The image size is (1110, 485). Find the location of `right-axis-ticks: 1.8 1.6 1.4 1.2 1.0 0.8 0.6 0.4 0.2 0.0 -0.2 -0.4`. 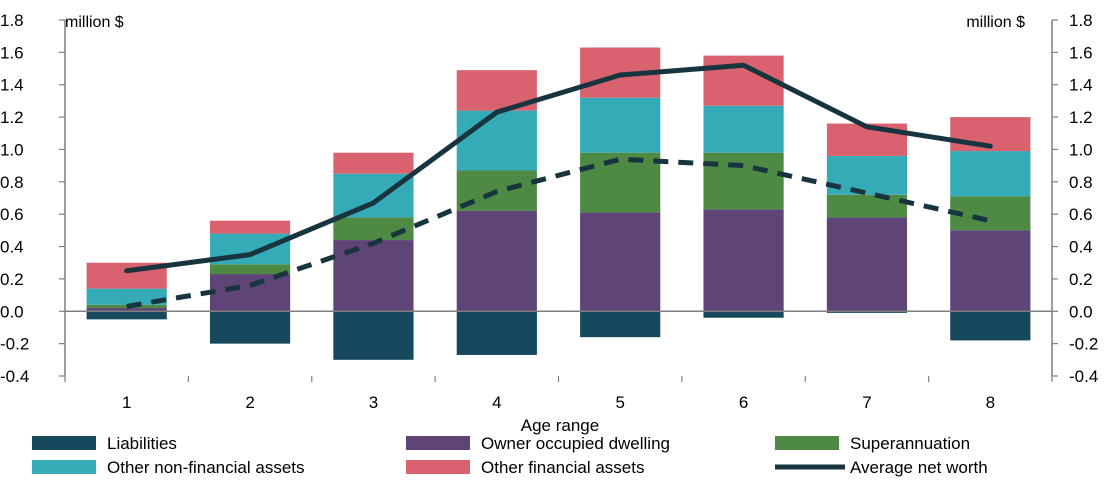

right-axis-ticks: 1.8 1.6 1.4 1.2 1.0 0.8 0.6 0.4 0.2 0.0 -0.2 -0.4 is located at coordinates (1075, 198).